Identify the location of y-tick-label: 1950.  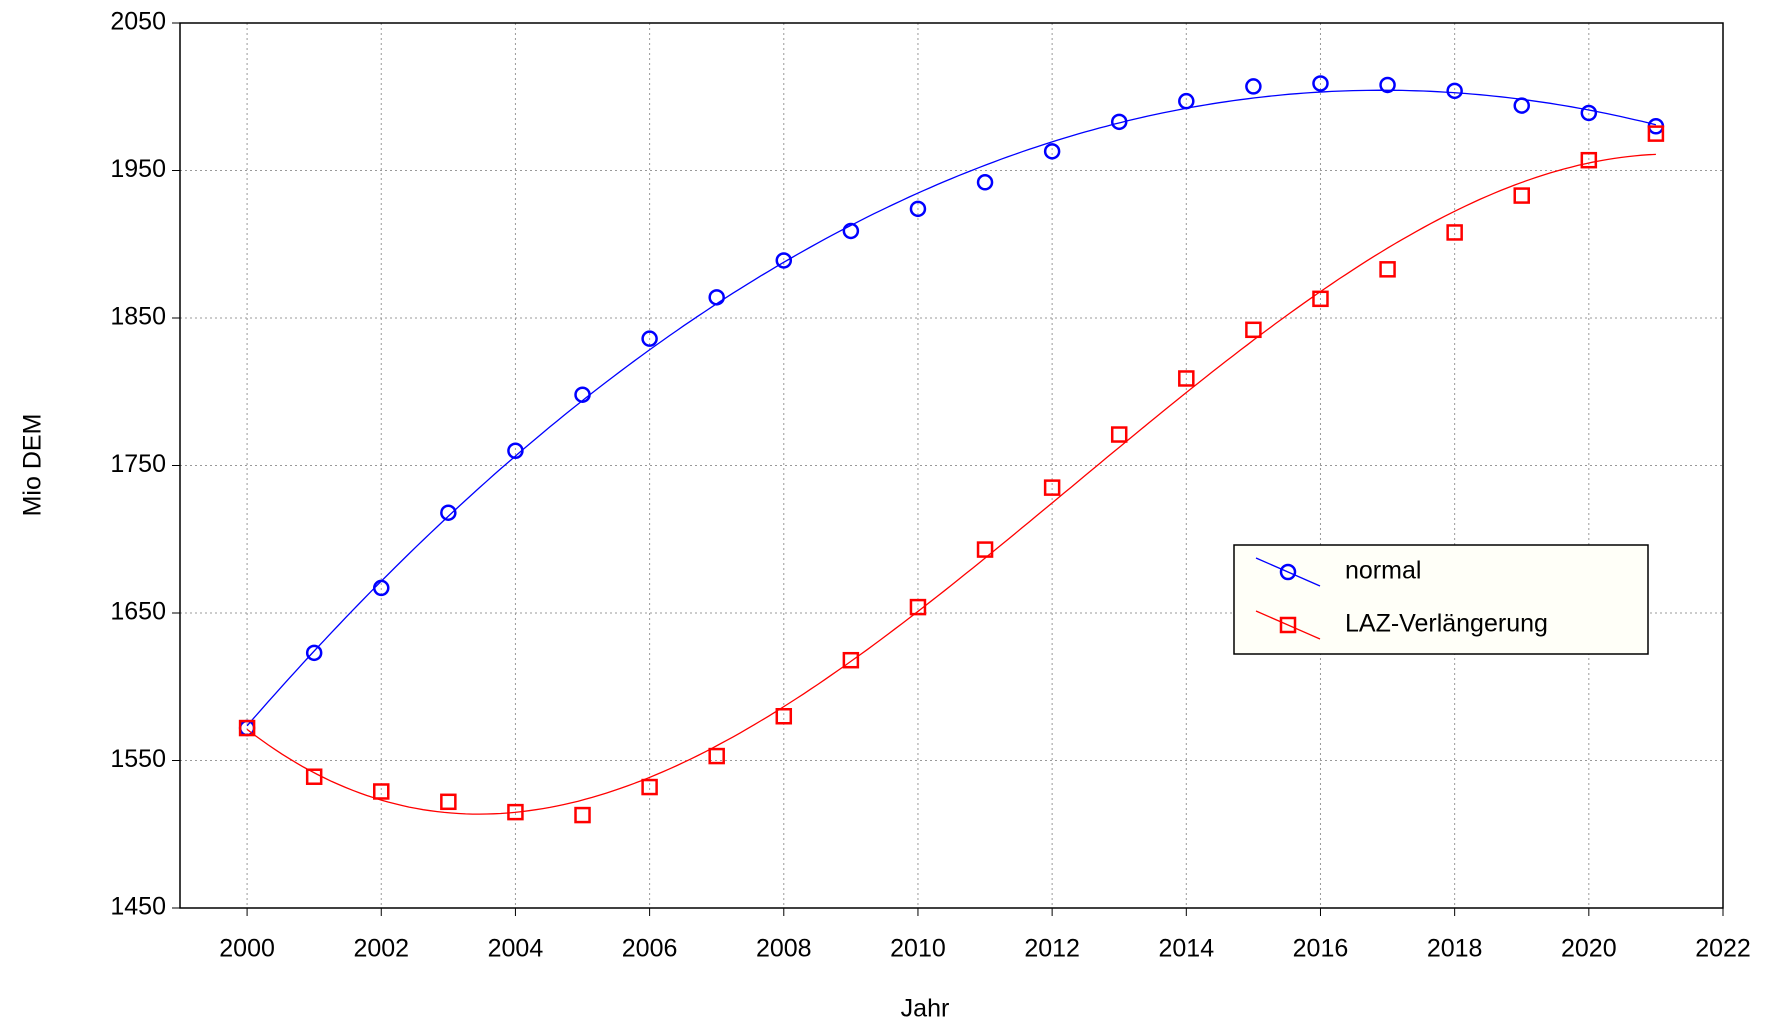
(138, 169).